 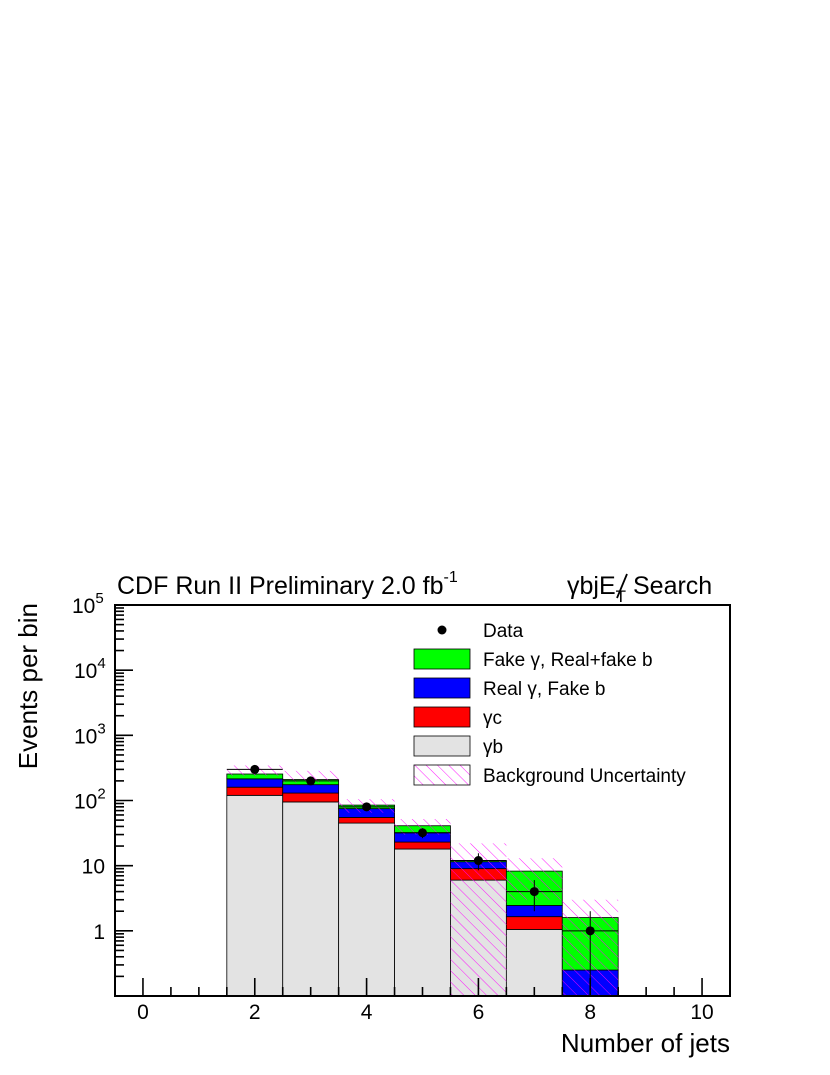 What do you see at coordinates (422, 833) in the screenshot?
I see `data-point-bin5` at bounding box center [422, 833].